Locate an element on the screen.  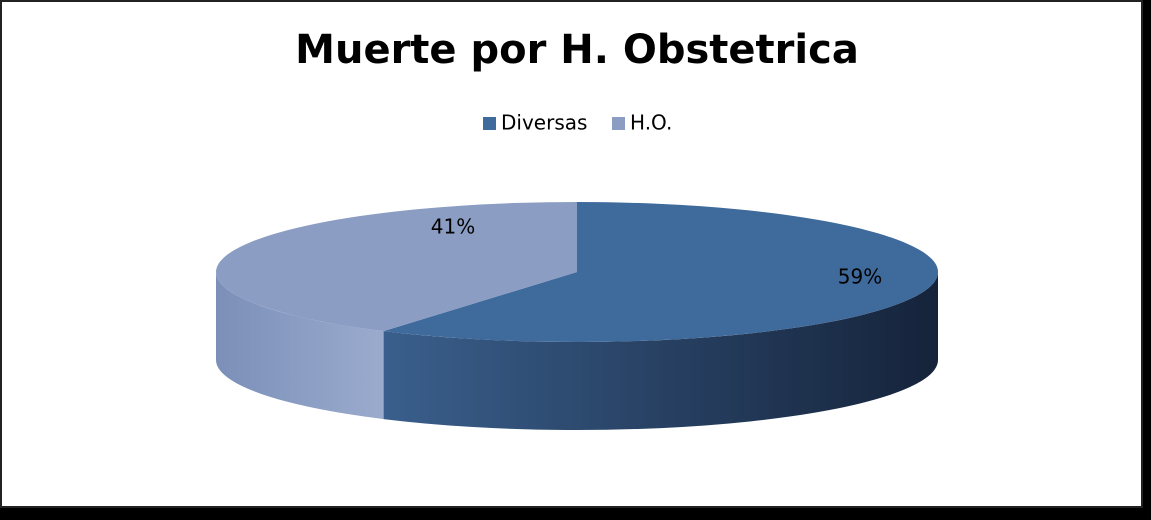
legend: Diversas H.O. is located at coordinates (577, 123).